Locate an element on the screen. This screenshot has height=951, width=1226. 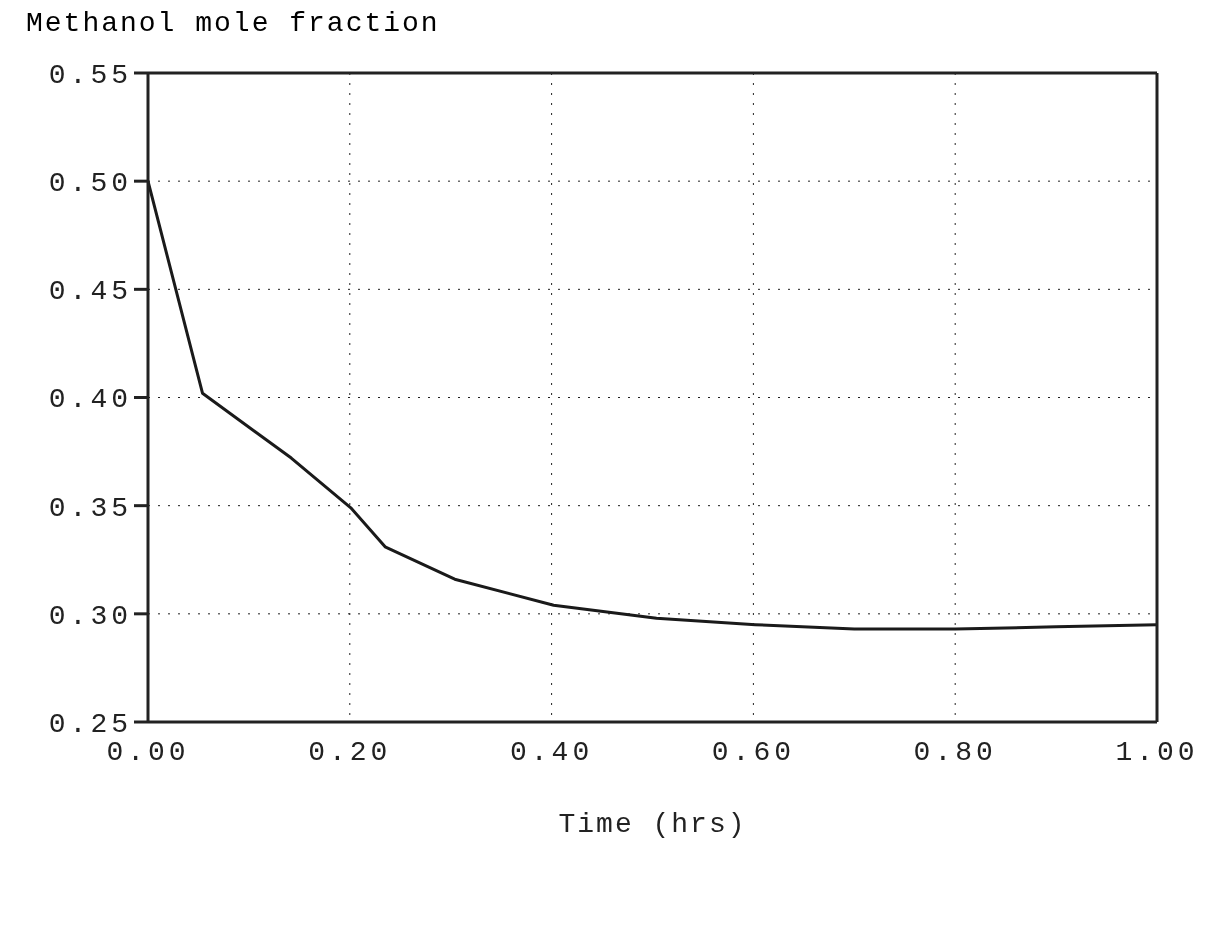
x-tick-label: 0.40 is located at coordinates (551, 752).